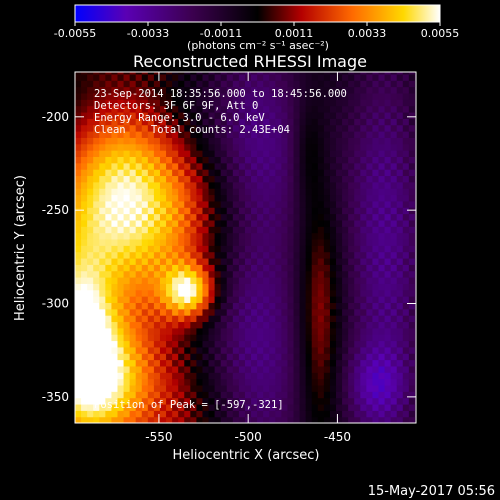 The image size is (500, 500). Describe the element at coordinates (179, 118) in the screenshot. I see `annotation-energy-range: Energy Range: 3.0 - 6.0 keV` at that location.